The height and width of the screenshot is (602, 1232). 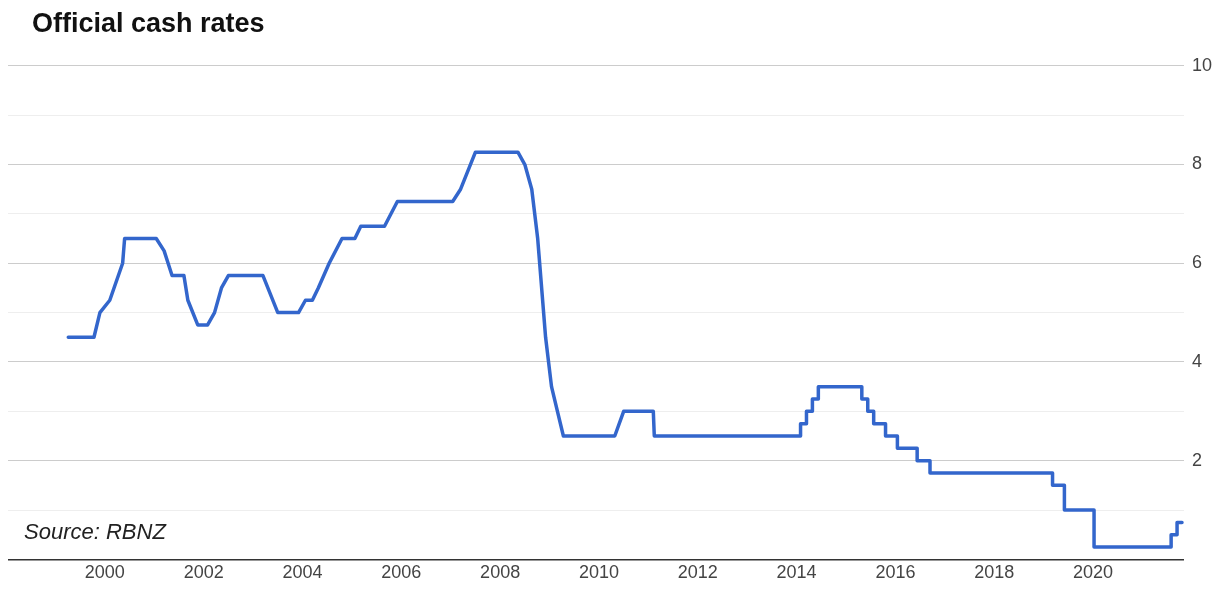 I want to click on y-tick-label: 10, so click(x=1202, y=64).